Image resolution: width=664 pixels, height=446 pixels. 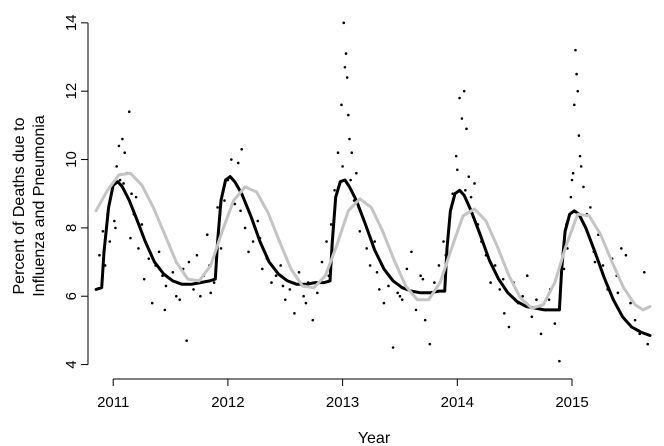 I want to click on y-tick-label: 12, so click(x=71, y=91).